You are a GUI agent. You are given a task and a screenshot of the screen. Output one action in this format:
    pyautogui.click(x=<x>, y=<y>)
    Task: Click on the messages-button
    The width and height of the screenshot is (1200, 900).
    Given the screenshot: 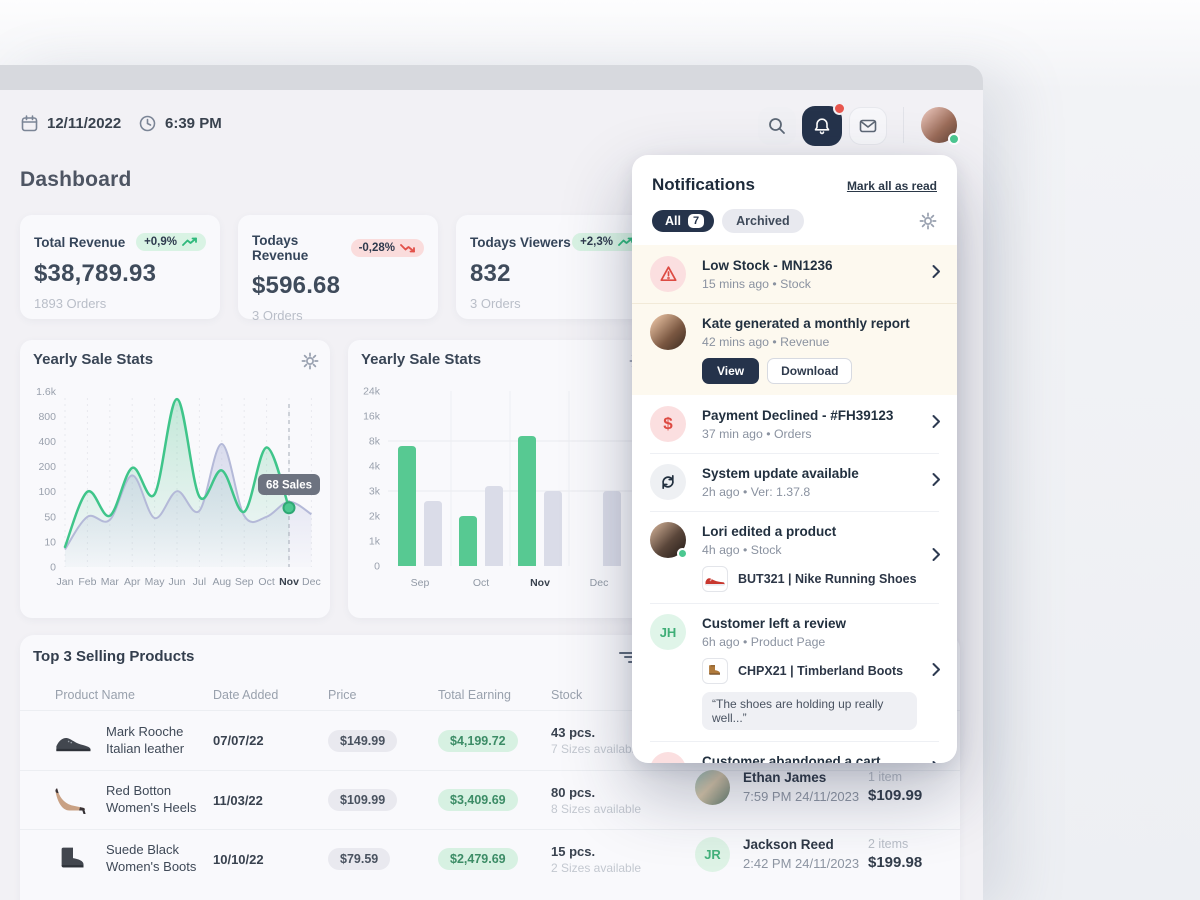 What is the action you would take?
    pyautogui.click(x=868, y=126)
    